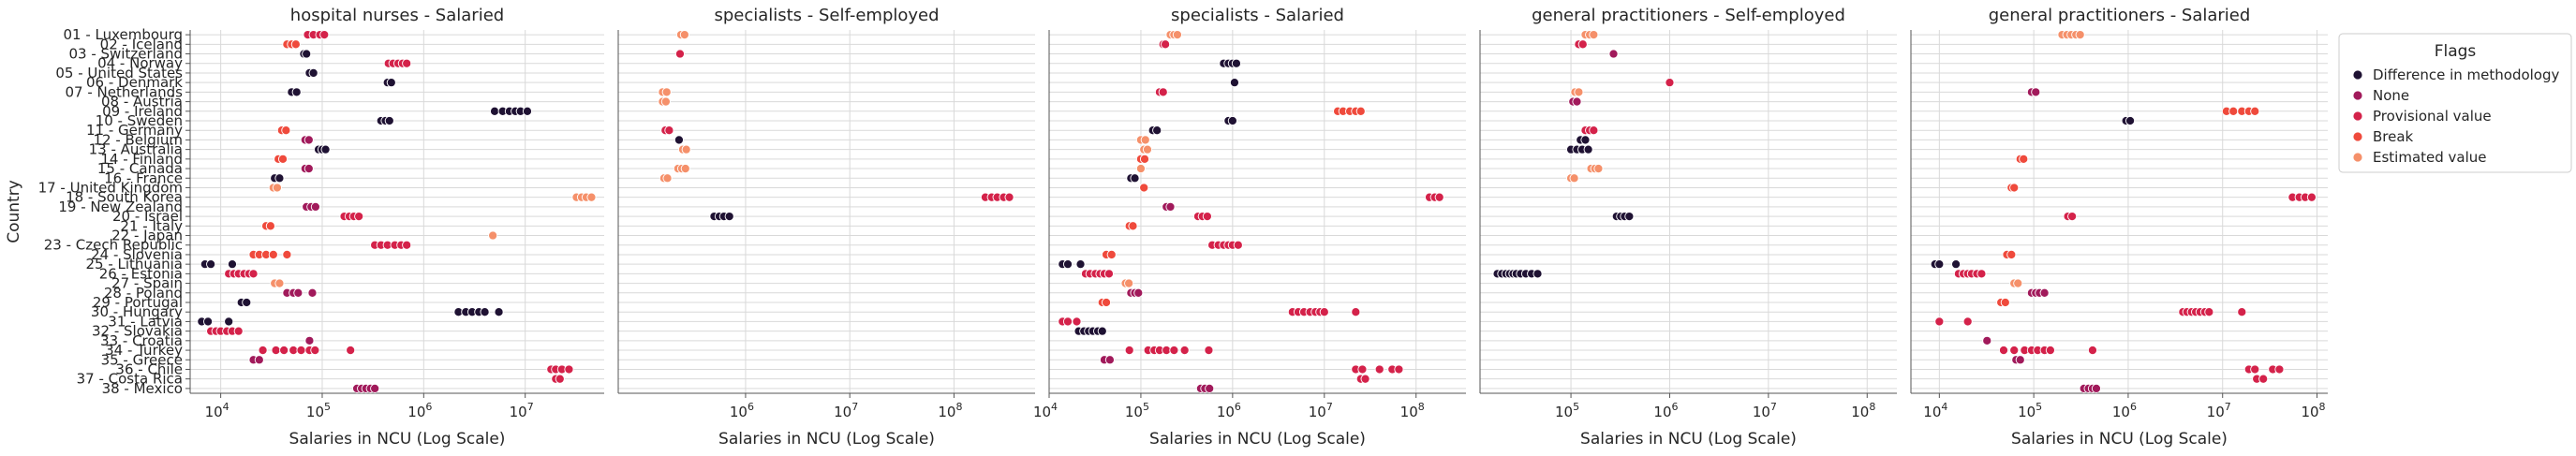 This screenshot has width=2576, height=456. I want to click on y-tick-label: 29 - Portugal, so click(138, 302).